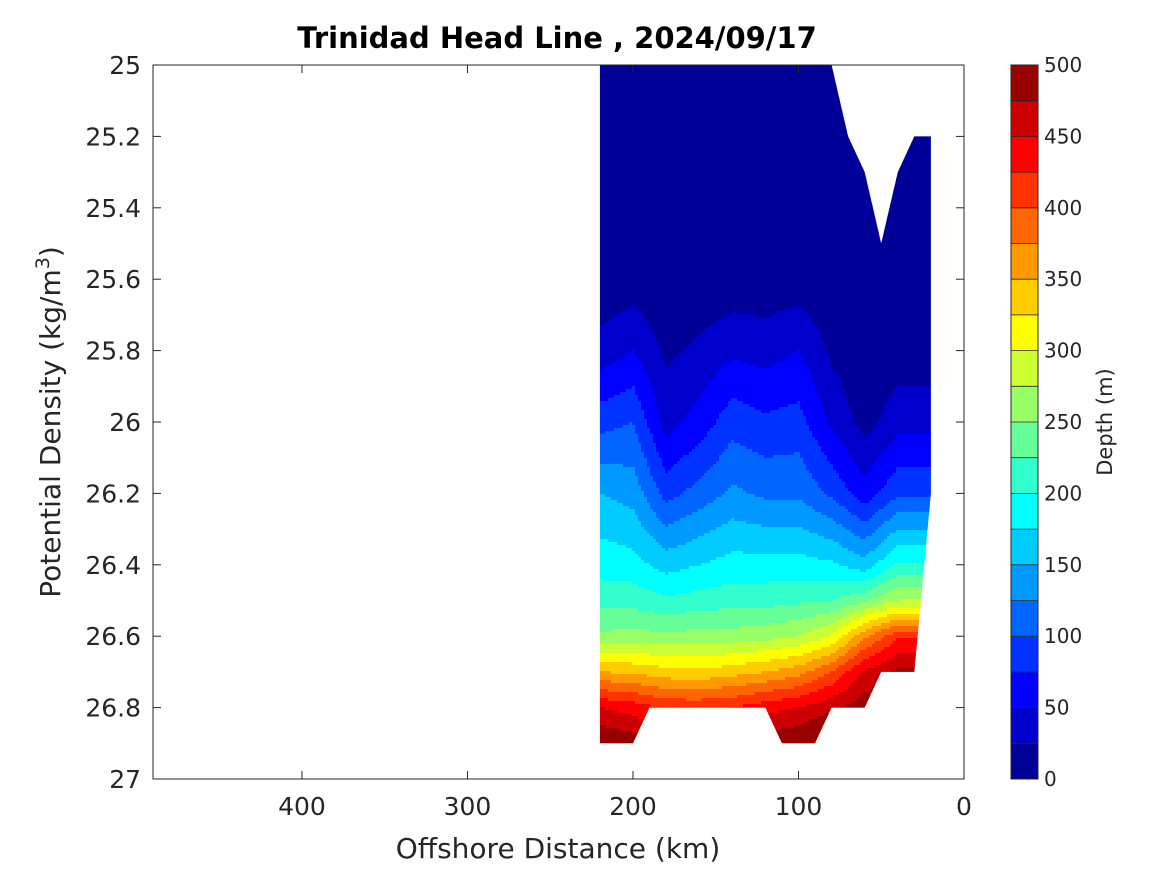 This screenshot has height=875, width=1167. What do you see at coordinates (43, 263) in the screenshot?
I see `y-axis-label-superscript: 3` at bounding box center [43, 263].